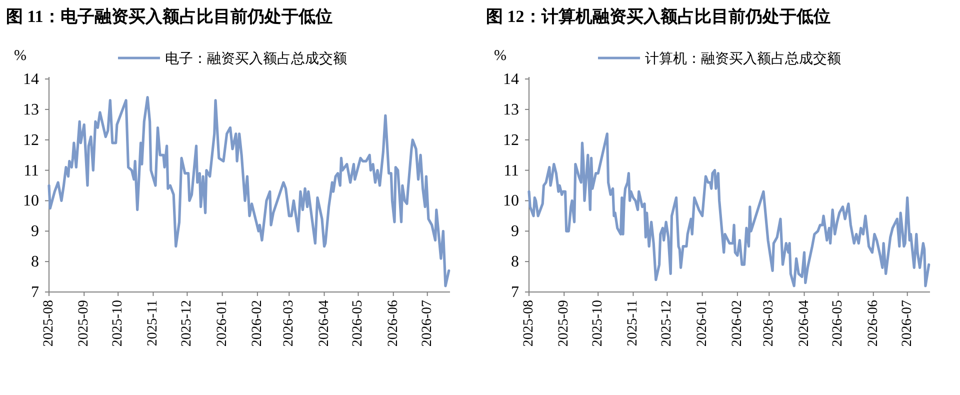  What do you see at coordinates (256, 59) in the screenshot?
I see `legend-label: 电子：融资买入额占总成交额` at bounding box center [256, 59].